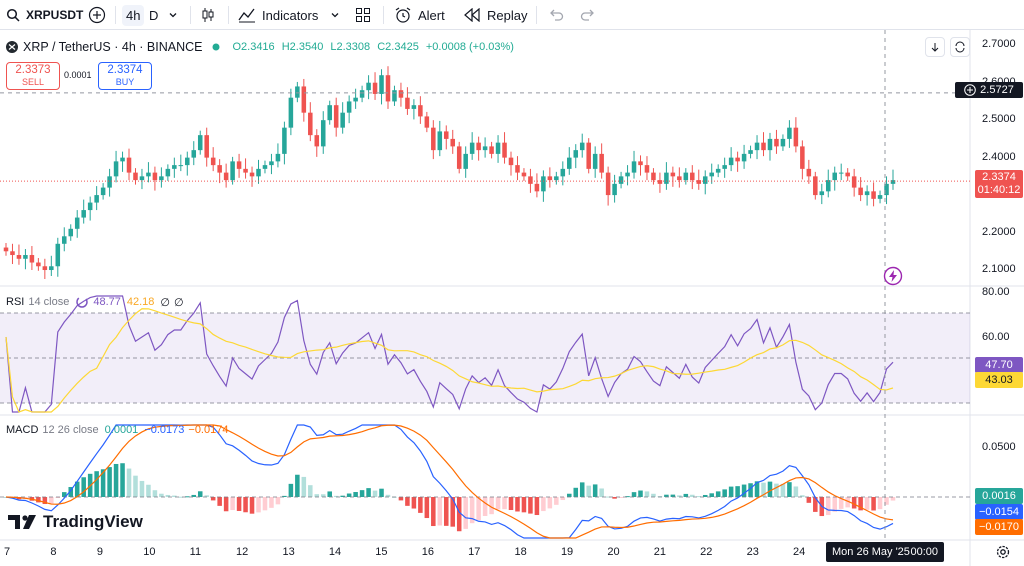 The image size is (1024, 566). I want to click on compare-button, so click(97, 15).